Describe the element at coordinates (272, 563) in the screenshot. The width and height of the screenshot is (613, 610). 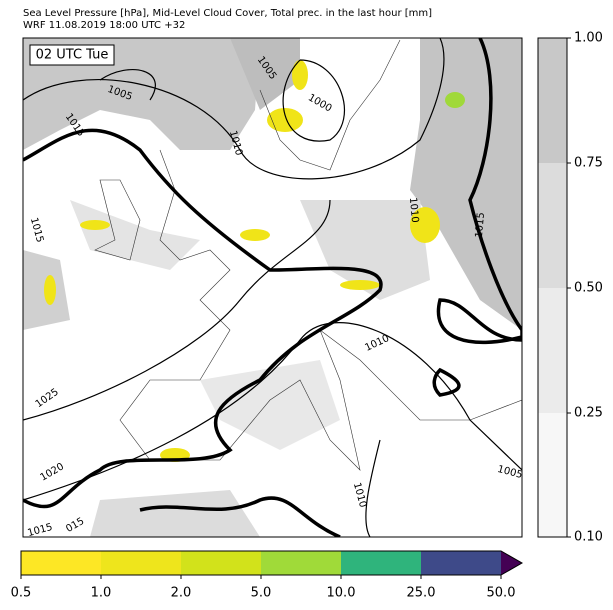
I see `precip-colorbar` at that location.